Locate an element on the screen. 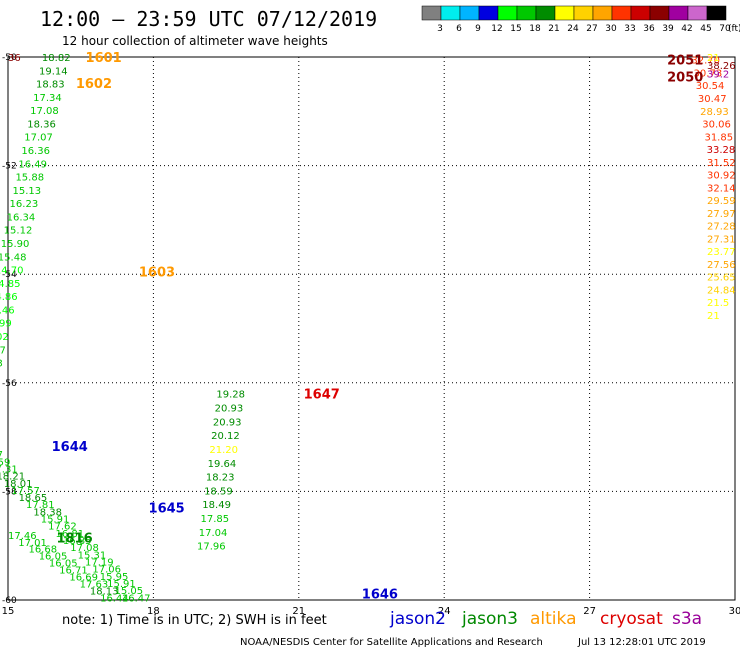 Image resolution: width=740 pixels, height=650 pixels. legend-entry: jason3 is located at coordinates (489, 619).